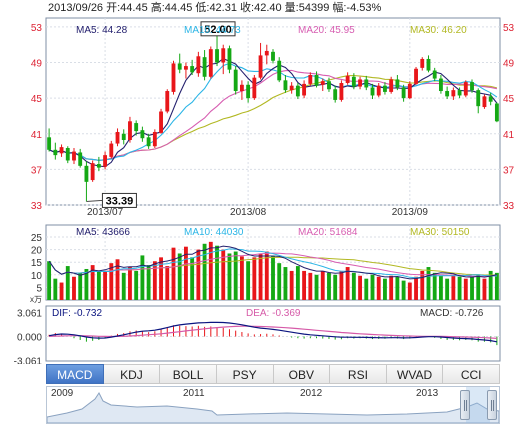 The image size is (519, 428). What do you see at coordinates (509, 64) in the screenshot?
I see `price-tick-right: 49` at bounding box center [509, 64].